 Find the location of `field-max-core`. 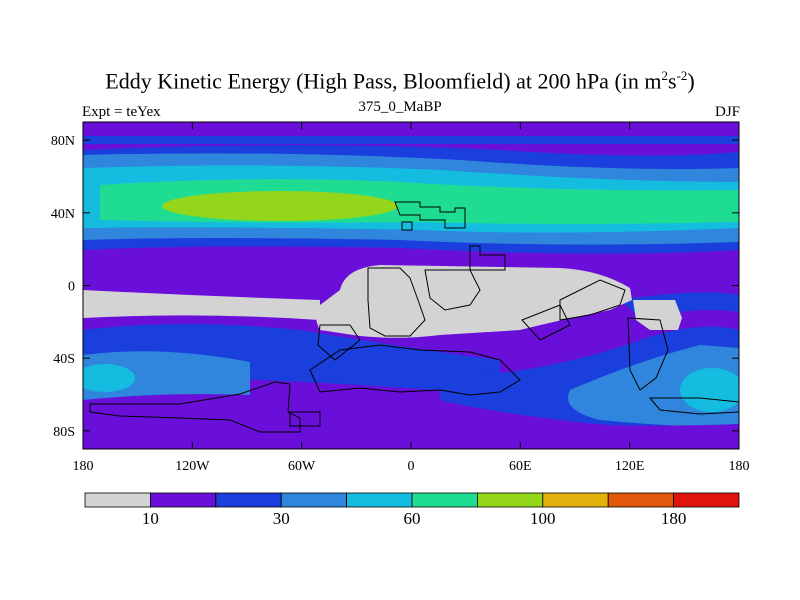

field-max-core is located at coordinates (280, 206).